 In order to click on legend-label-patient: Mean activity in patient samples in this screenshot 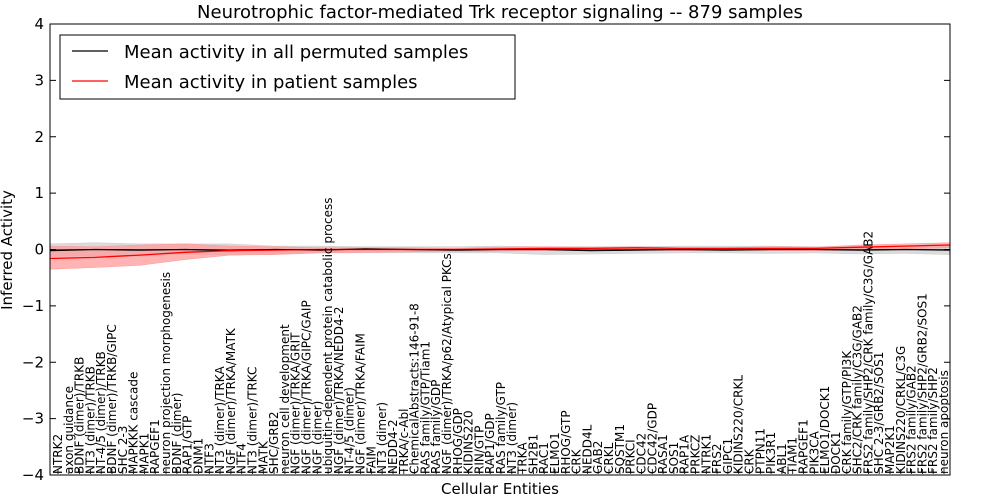, I will do `click(271, 82)`.